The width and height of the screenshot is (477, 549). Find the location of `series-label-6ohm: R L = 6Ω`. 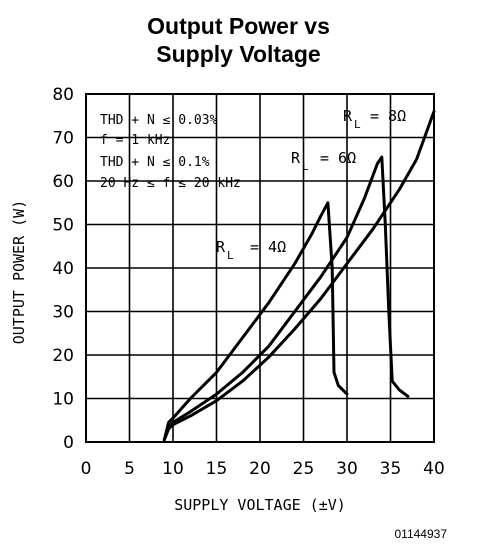

series-label-6ohm: R L = 6Ω is located at coordinates (323, 161).